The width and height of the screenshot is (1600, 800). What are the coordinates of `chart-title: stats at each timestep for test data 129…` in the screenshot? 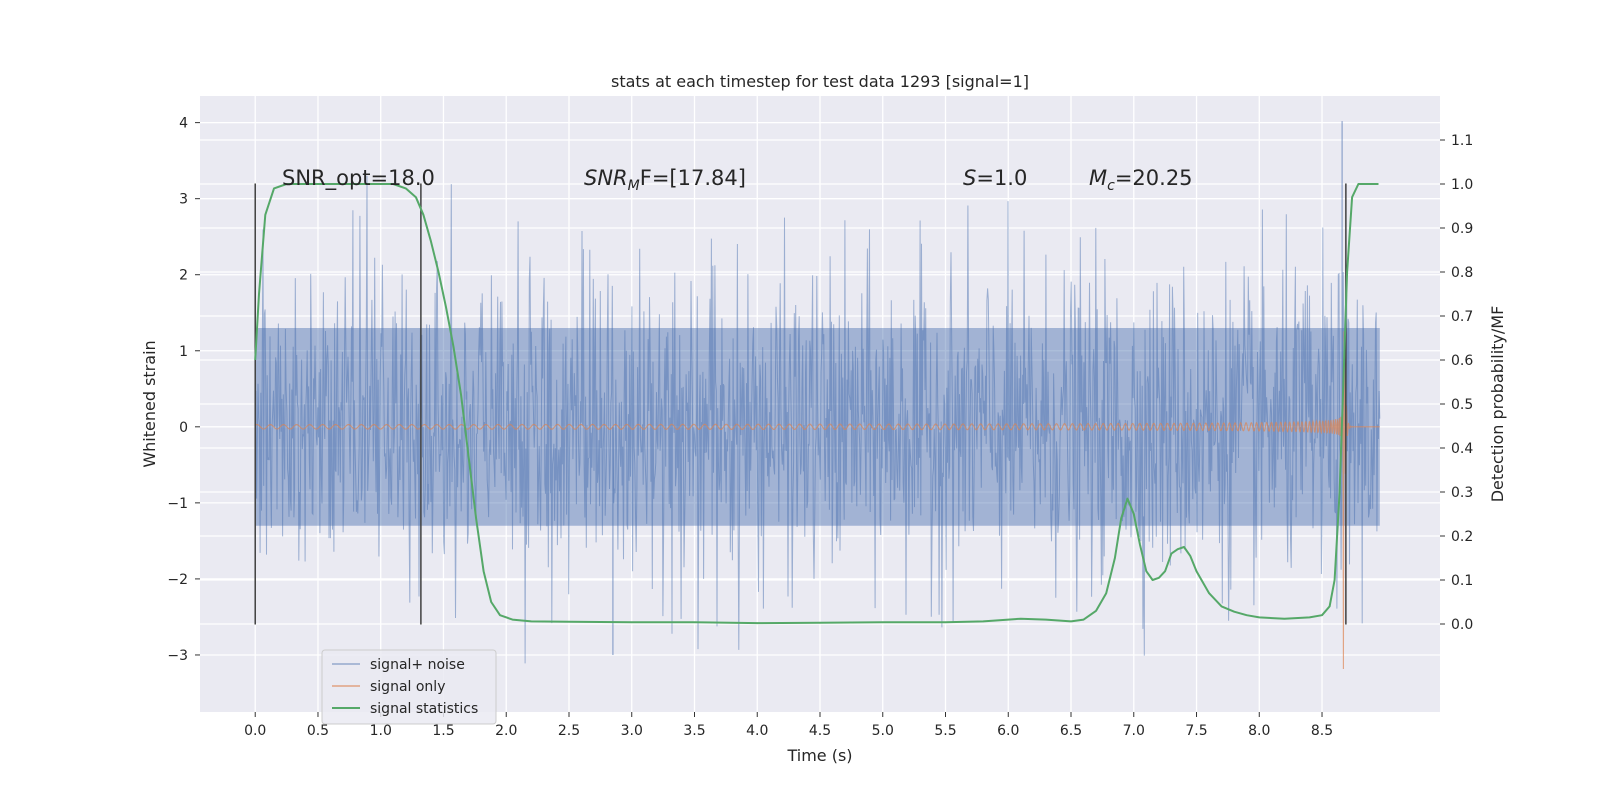 It's located at (820, 81).